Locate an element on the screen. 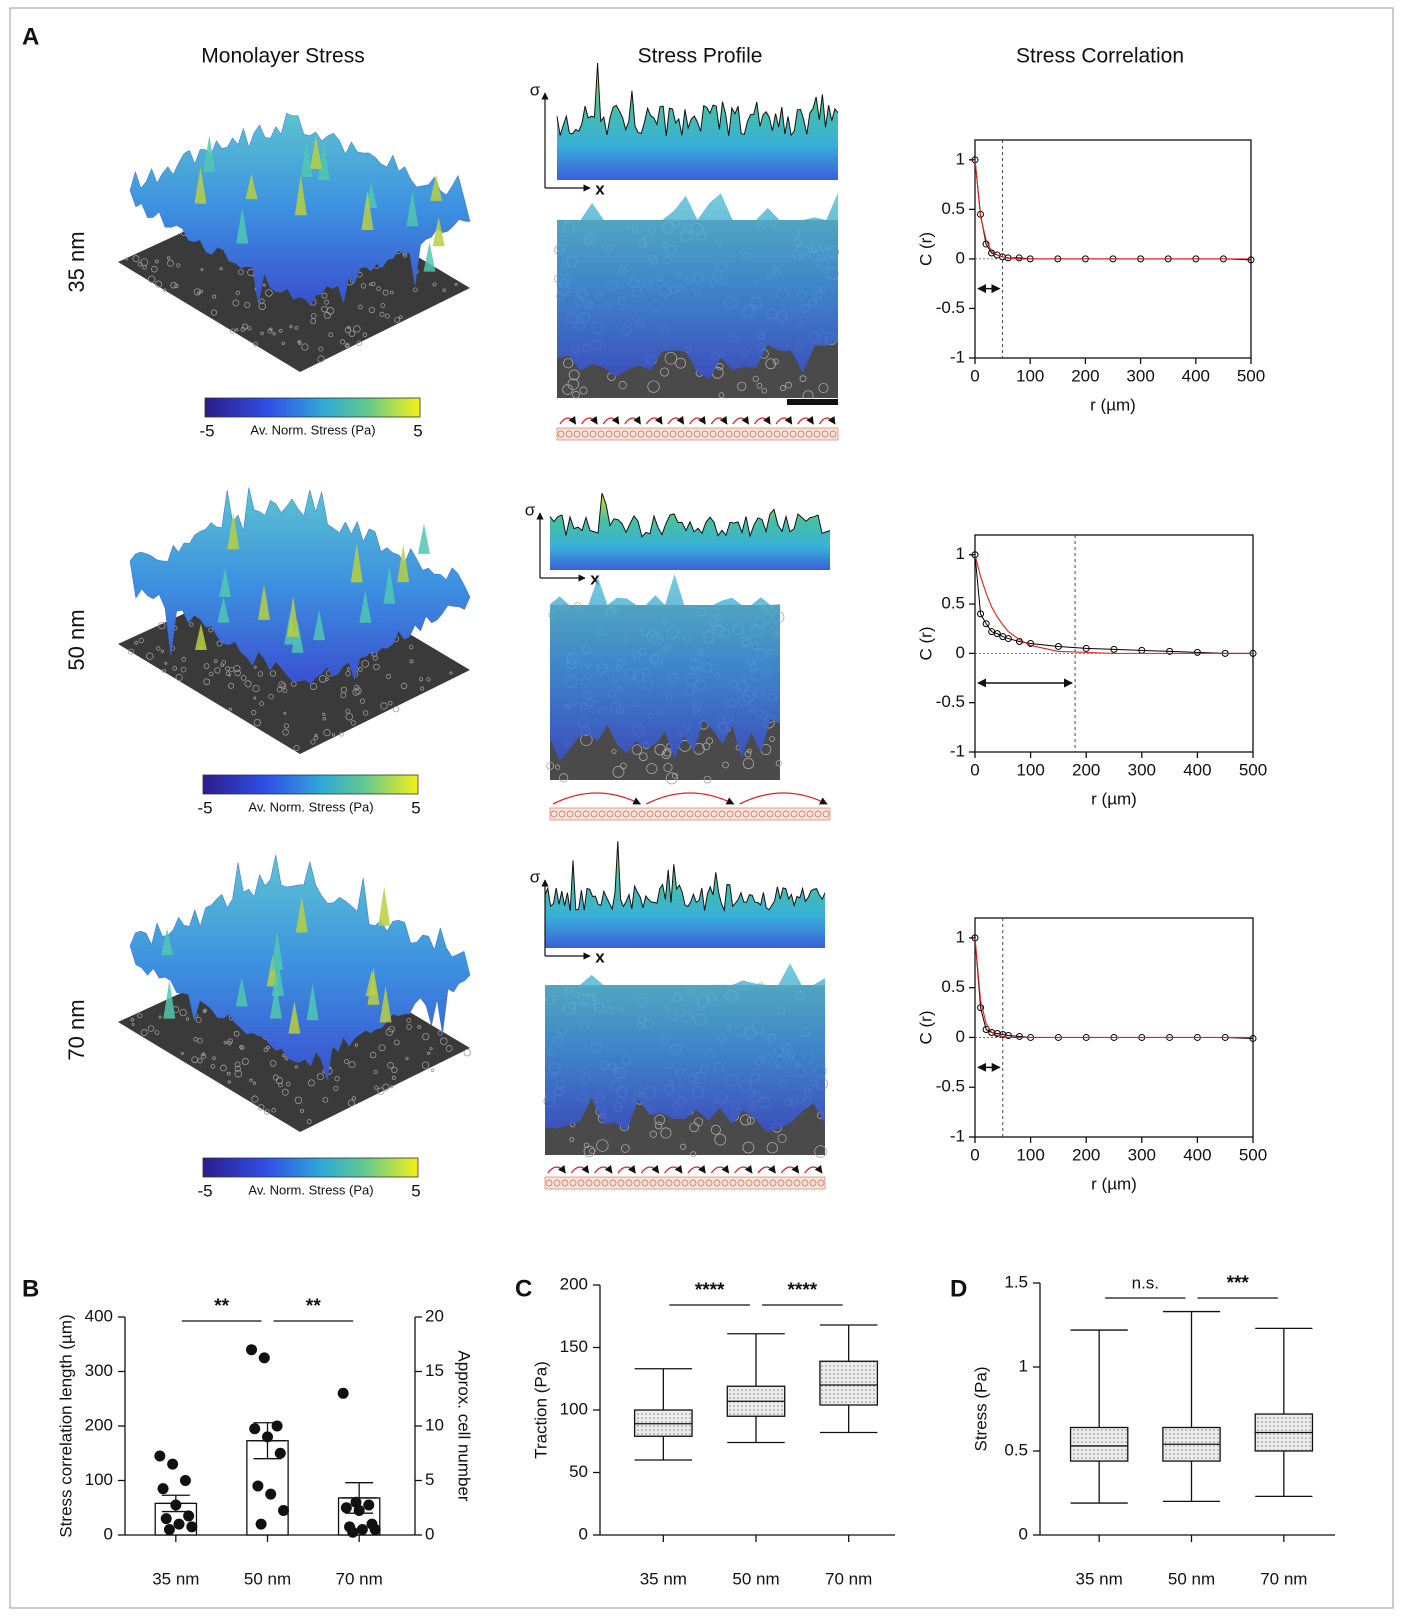  y-tick-label: 50 is located at coordinates (578, 1471).